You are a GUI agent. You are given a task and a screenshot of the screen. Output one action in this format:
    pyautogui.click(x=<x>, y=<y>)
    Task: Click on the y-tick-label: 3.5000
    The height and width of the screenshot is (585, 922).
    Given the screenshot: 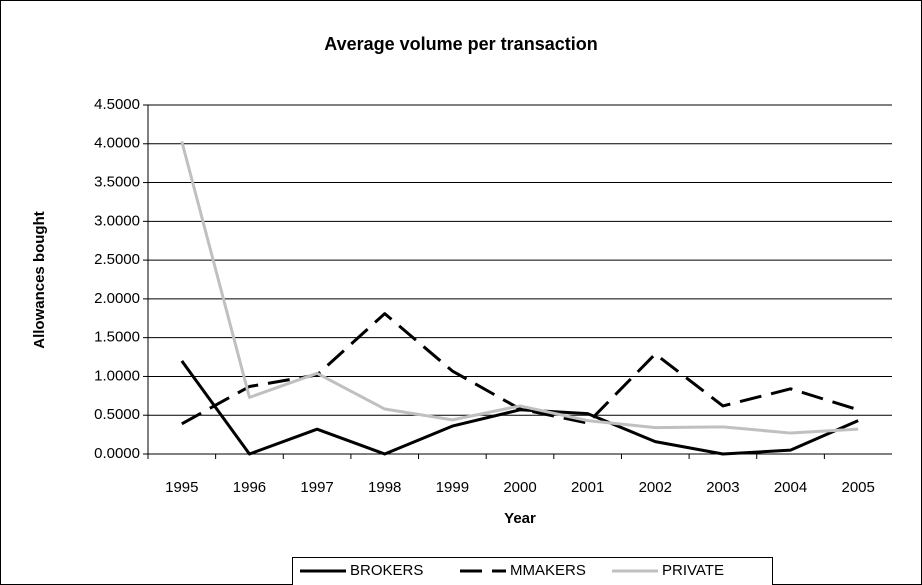 What is the action you would take?
    pyautogui.click(x=117, y=182)
    